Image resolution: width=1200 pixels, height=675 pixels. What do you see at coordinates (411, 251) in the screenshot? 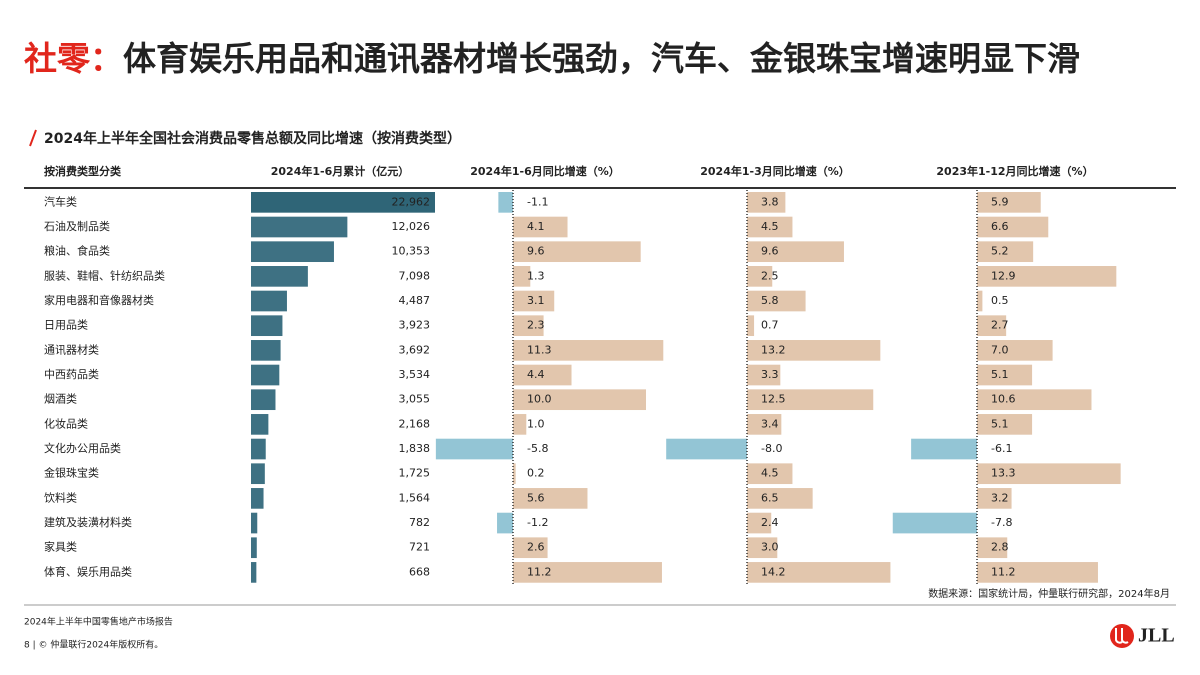
I see `value-label: 10,353` at bounding box center [411, 251].